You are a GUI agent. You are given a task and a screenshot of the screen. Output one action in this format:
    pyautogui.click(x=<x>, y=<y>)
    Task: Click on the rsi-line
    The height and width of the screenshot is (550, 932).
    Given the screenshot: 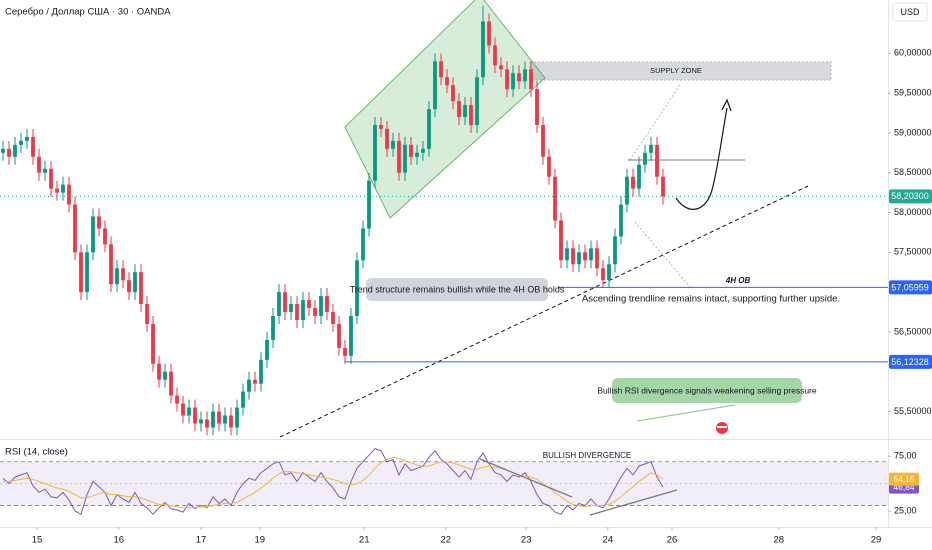 What is the action you would take?
    pyautogui.click(x=333, y=482)
    